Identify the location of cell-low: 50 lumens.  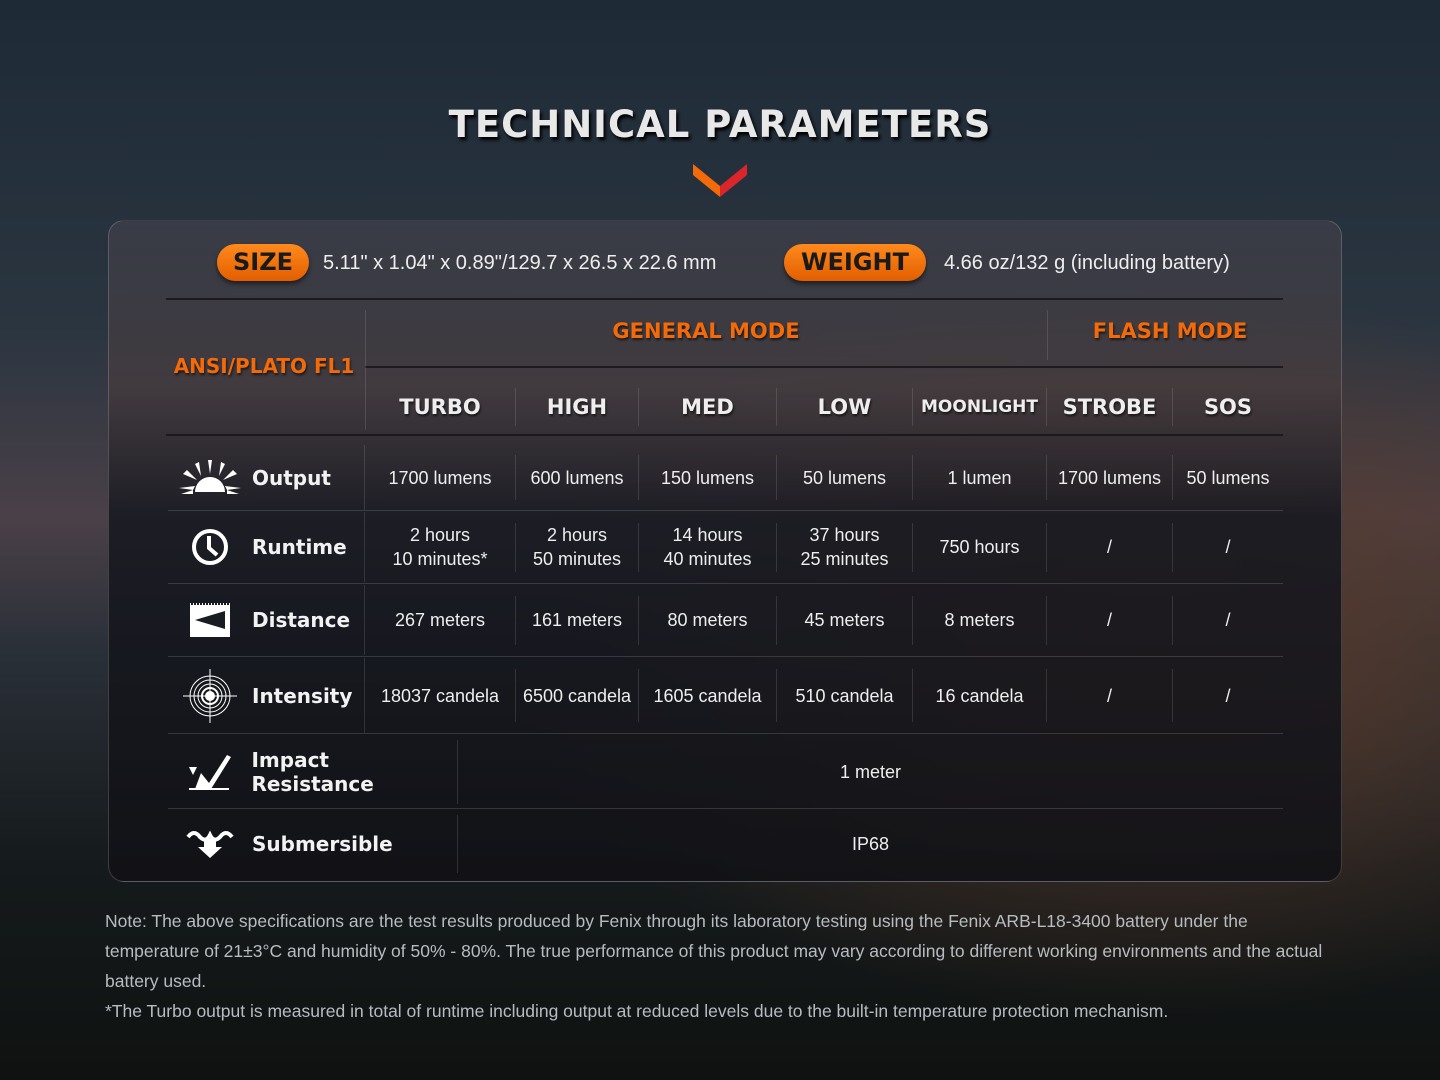
(845, 477).